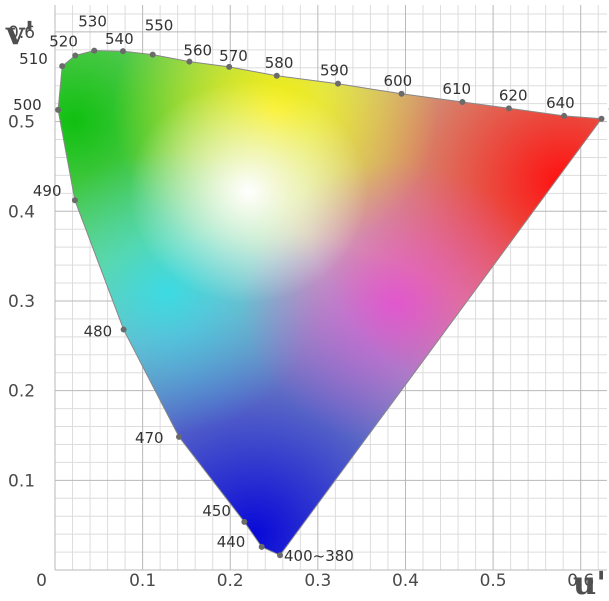  Describe the element at coordinates (92, 22) in the screenshot. I see `wavelength-label: 530` at that location.